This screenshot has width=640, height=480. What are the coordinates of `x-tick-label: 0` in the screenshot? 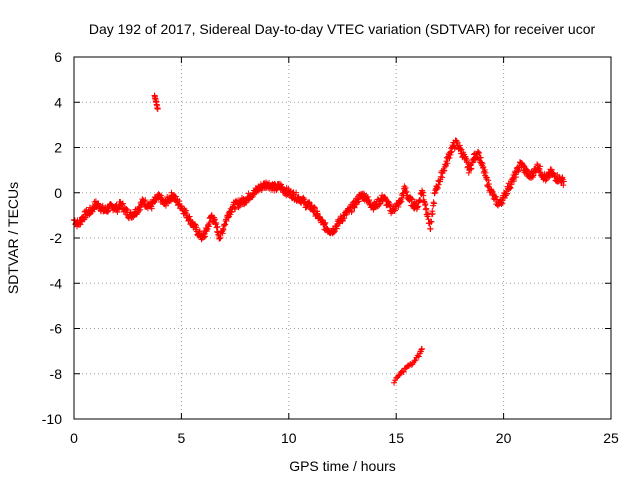 It's located at (74, 438).